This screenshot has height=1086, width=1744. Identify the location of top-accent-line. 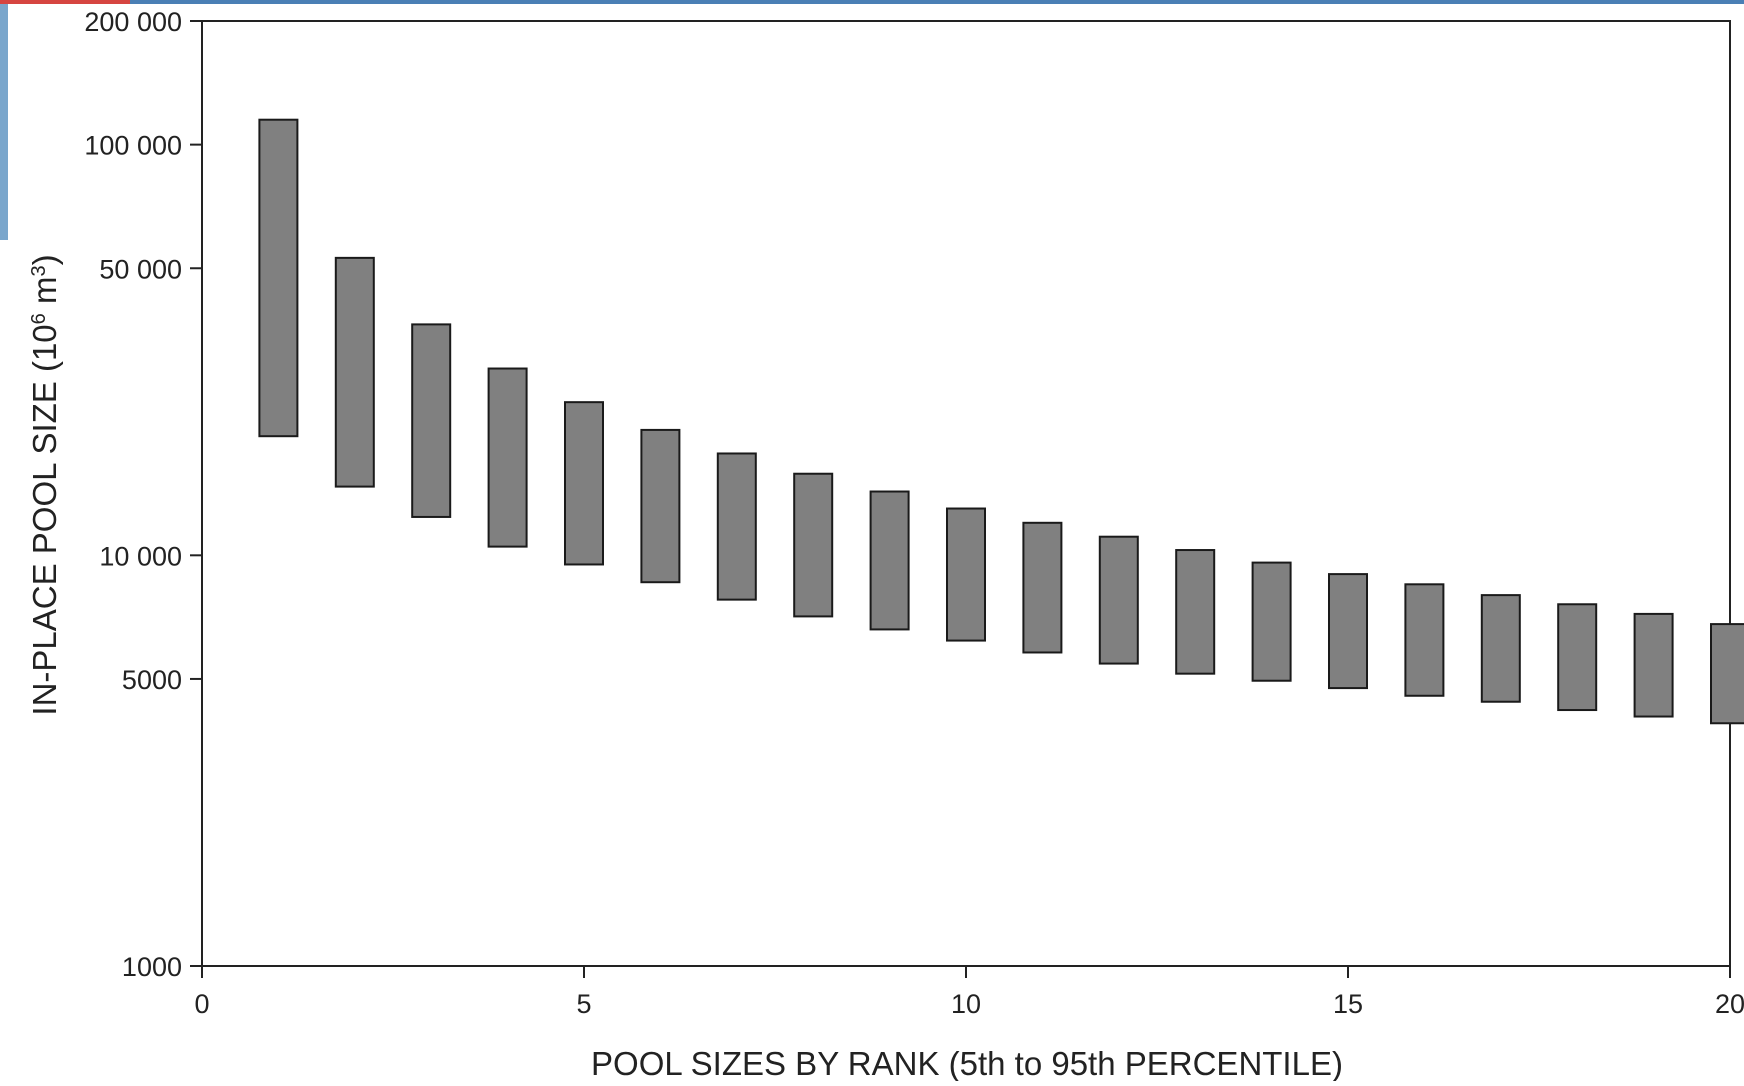
(872, 2).